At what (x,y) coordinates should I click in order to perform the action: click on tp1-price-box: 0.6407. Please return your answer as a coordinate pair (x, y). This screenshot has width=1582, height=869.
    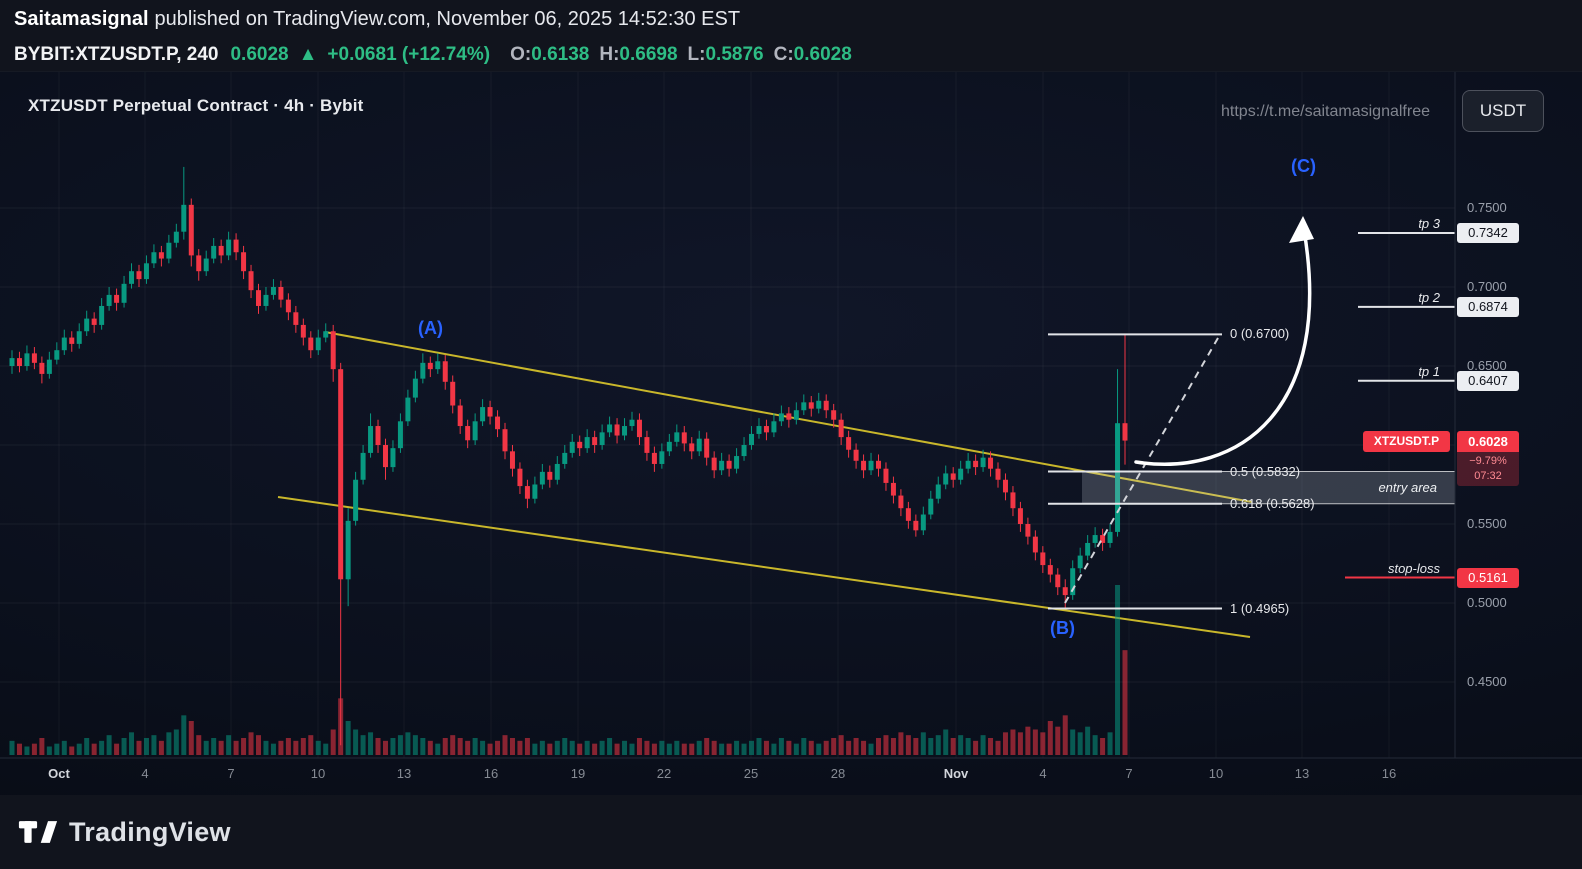
    Looking at the image, I should click on (1488, 380).